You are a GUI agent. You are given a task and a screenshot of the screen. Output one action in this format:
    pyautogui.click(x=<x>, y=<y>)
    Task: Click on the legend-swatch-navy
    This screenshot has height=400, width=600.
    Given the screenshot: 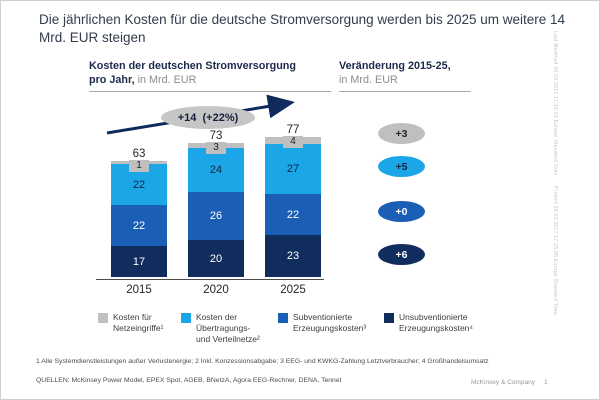 What is the action you would take?
    pyautogui.click(x=389, y=318)
    